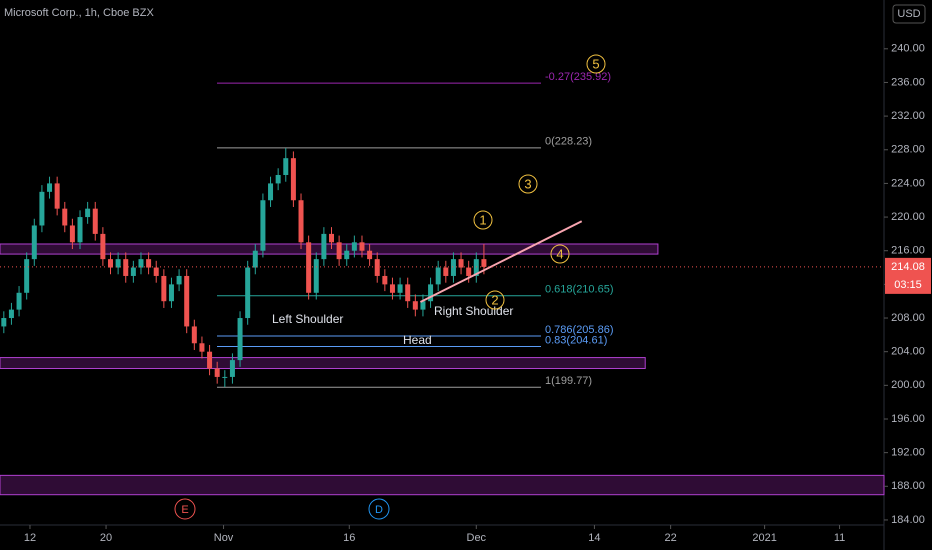  What do you see at coordinates (908, 520) in the screenshot?
I see `y-tick-label: 184.00` at bounding box center [908, 520].